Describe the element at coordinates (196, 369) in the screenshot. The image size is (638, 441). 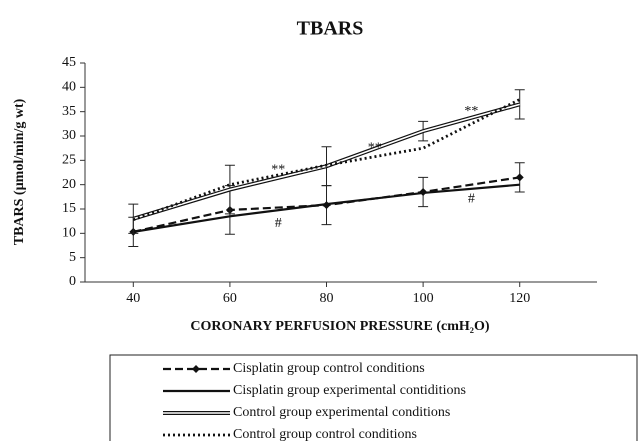
I see `legend-marker` at that location.